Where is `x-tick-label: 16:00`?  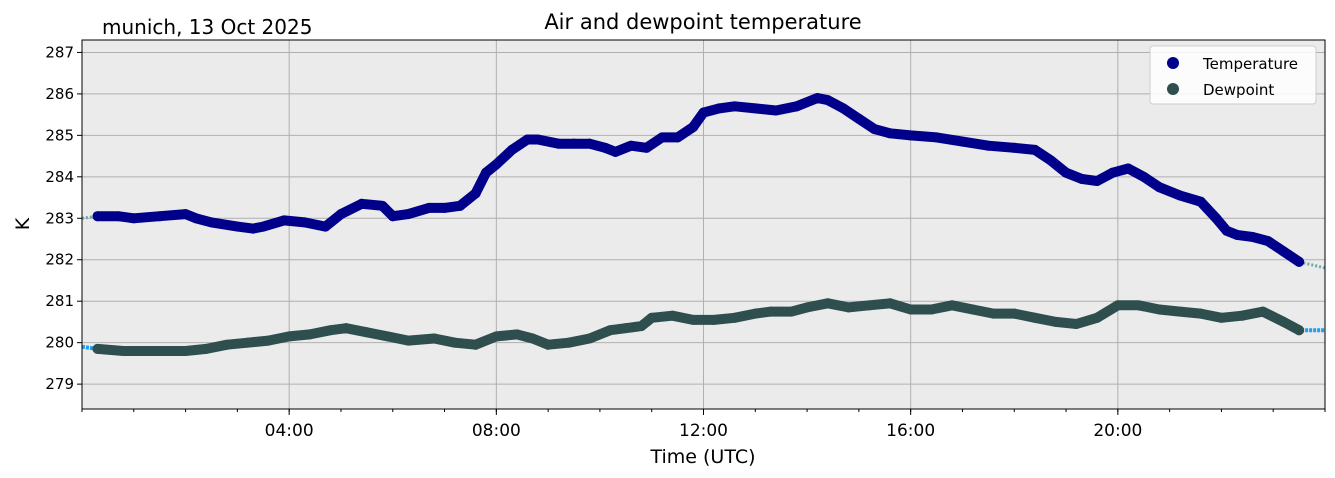
x-tick-label: 16:00 is located at coordinates (910, 431).